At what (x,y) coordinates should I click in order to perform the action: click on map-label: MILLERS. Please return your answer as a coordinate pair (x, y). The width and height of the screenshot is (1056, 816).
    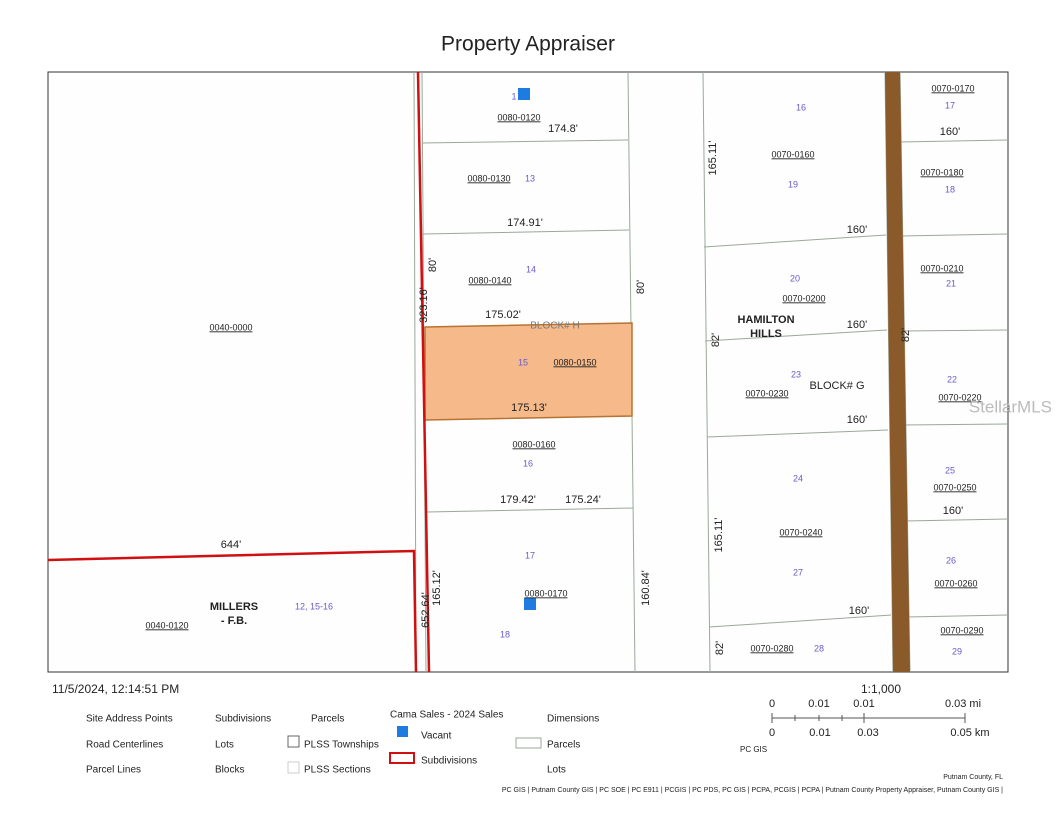
    Looking at the image, I should click on (234, 607).